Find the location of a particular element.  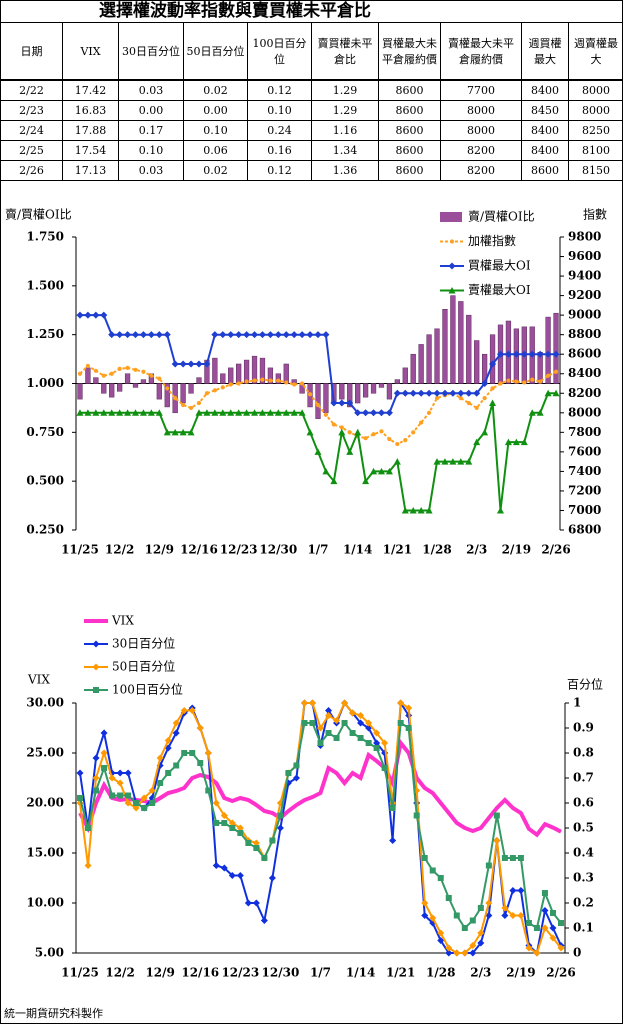

table-cell: 1.29 is located at coordinates (345, 90).